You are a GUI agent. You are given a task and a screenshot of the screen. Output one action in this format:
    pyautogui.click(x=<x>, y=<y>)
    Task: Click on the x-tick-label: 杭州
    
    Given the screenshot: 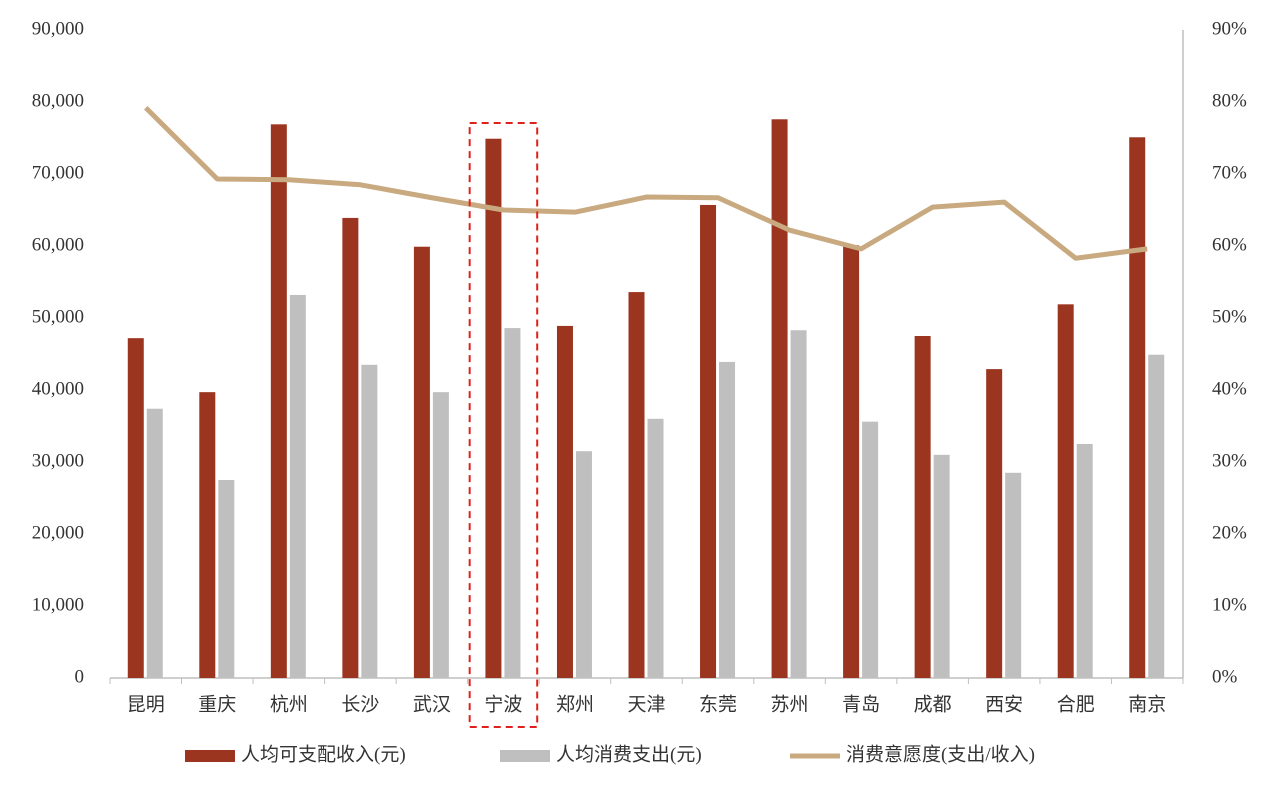 What is the action you would take?
    pyautogui.click(x=289, y=704)
    